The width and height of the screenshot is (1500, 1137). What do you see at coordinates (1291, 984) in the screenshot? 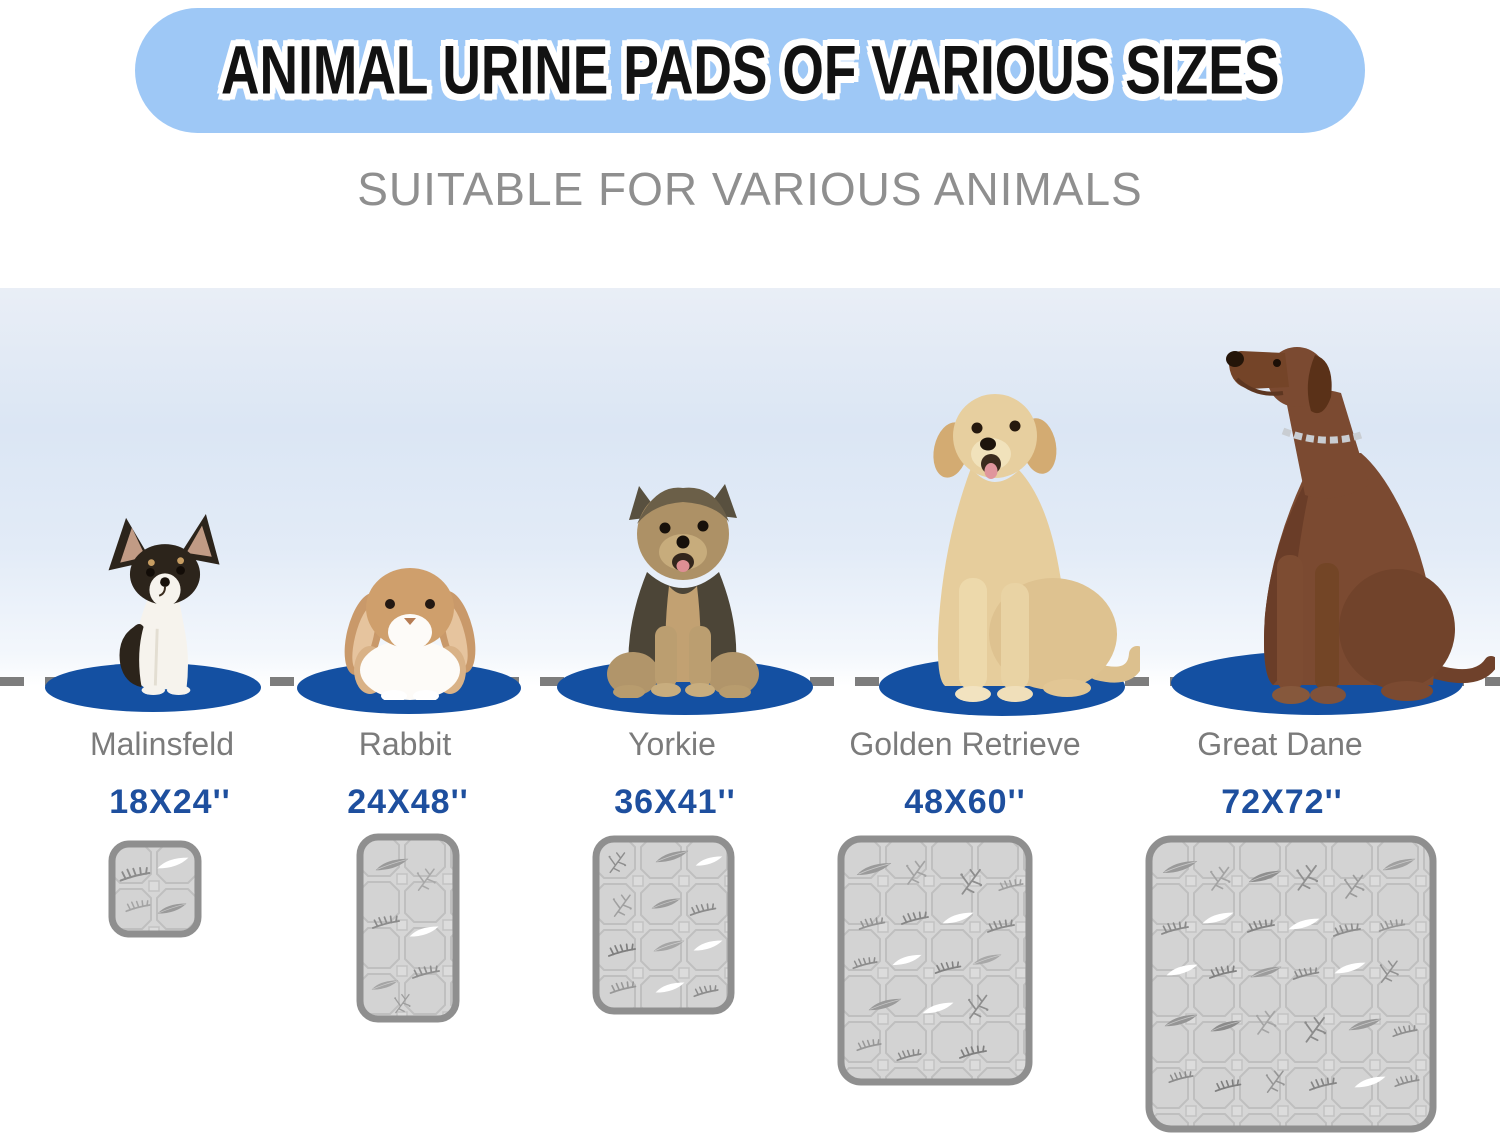
I see `pad-image-72x72` at bounding box center [1291, 984].